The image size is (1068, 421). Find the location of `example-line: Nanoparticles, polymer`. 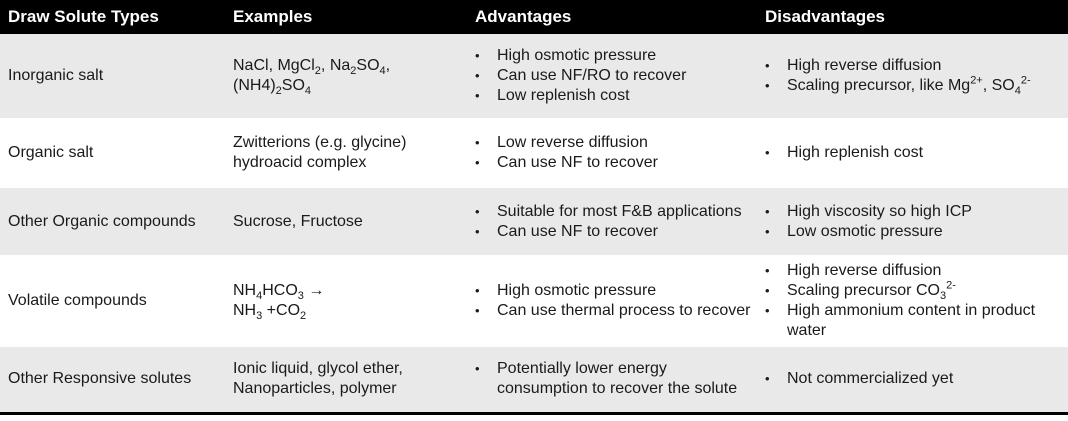

example-line: Nanoparticles, polymer is located at coordinates (315, 389).